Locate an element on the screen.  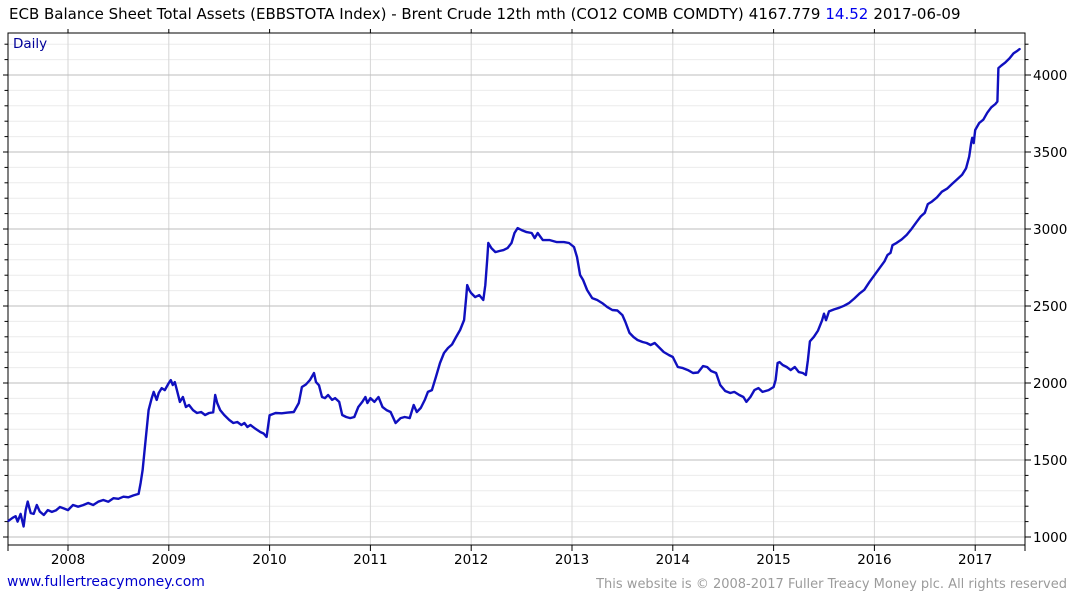
x-axis-label: 2011 is located at coordinates (370, 560).